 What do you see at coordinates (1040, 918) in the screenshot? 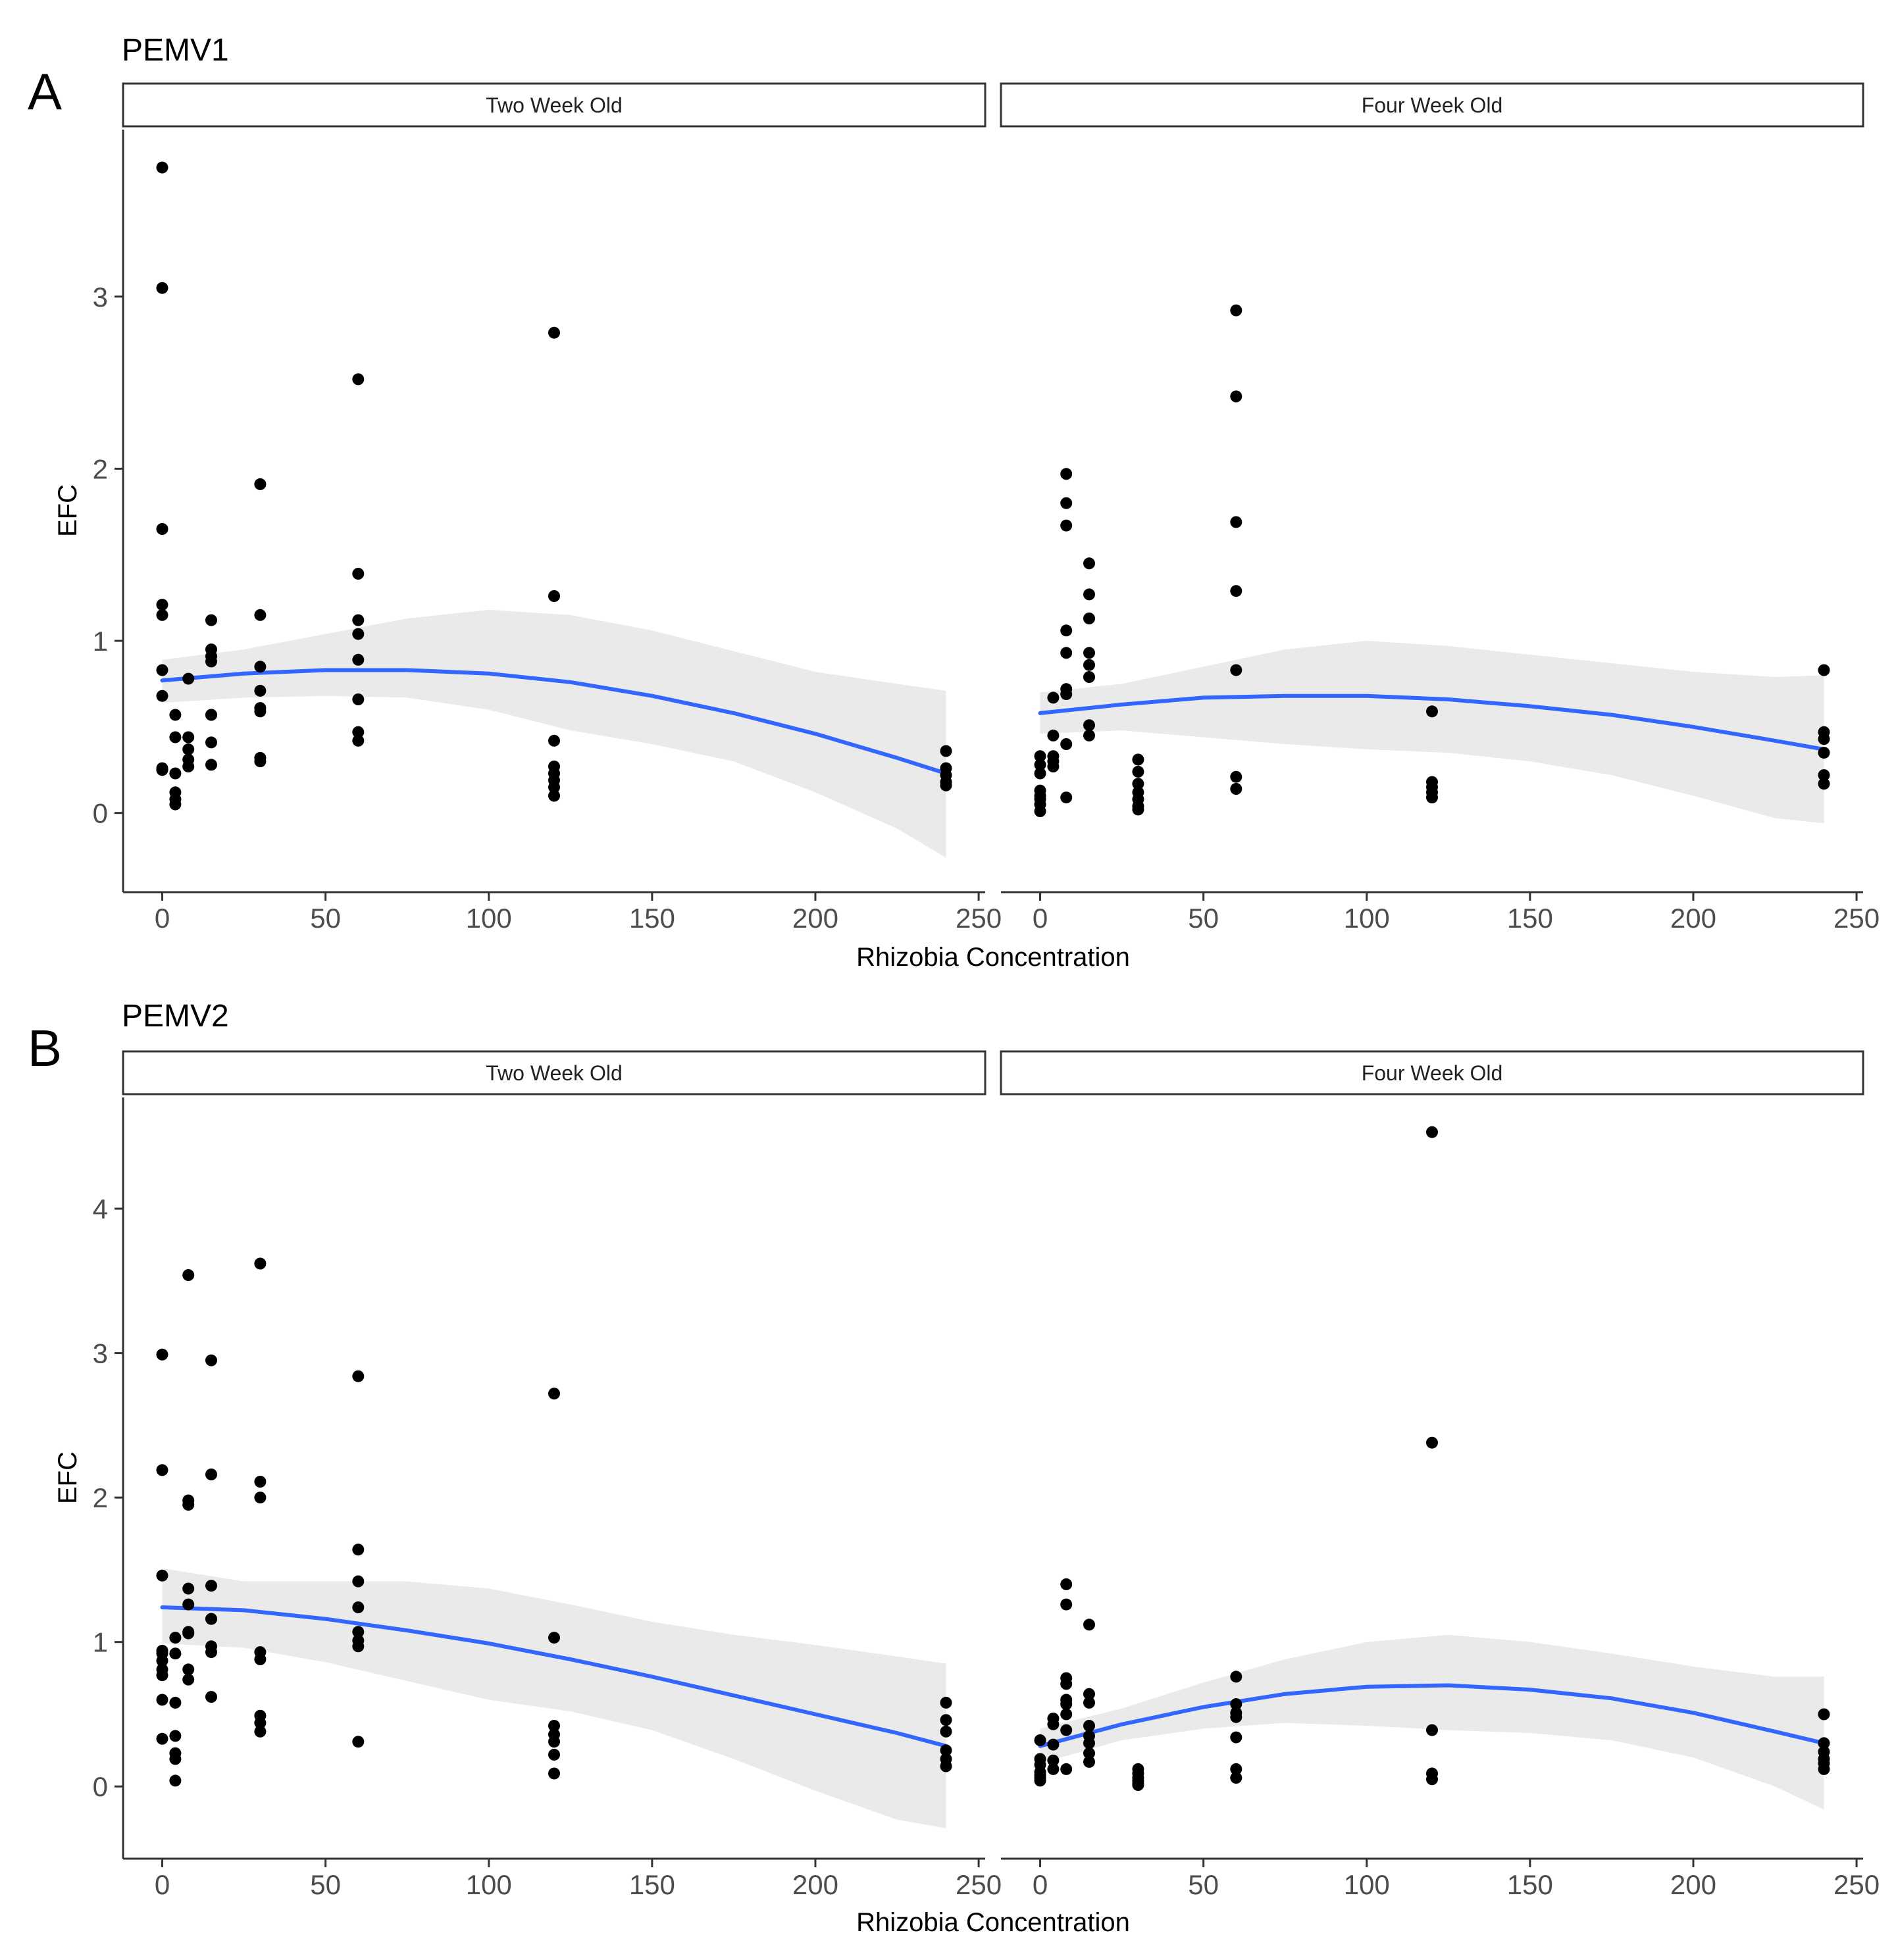
I see `panel-a-four-week-x-tick-label: 0` at bounding box center [1040, 918].